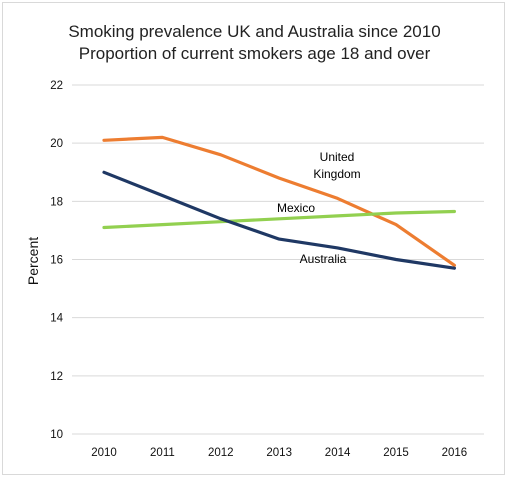 The width and height of the screenshot is (509, 479). I want to click on x-tick-label: 2013, so click(279, 453).